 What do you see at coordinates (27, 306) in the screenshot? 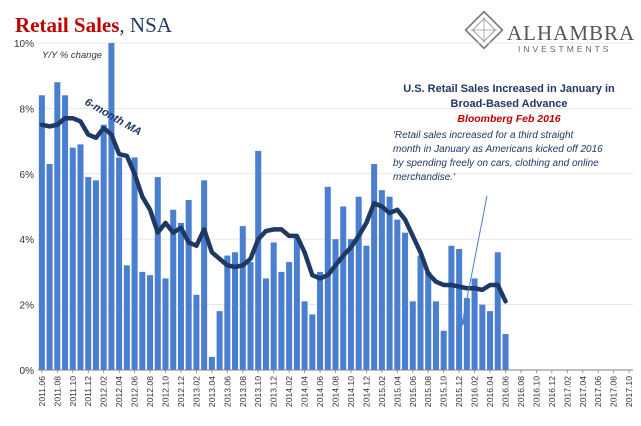
I see `y-tick-label: 2%` at bounding box center [27, 306].